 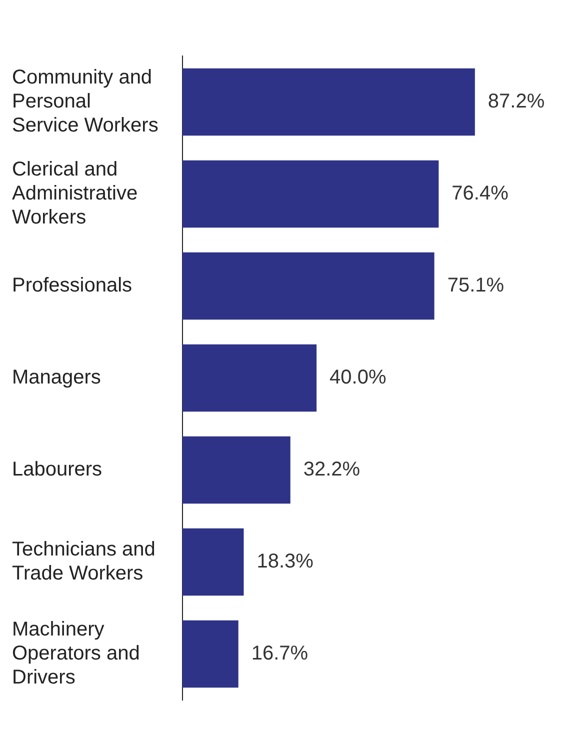 What do you see at coordinates (331, 469) in the screenshot?
I see `data-label: 32.2%` at bounding box center [331, 469].